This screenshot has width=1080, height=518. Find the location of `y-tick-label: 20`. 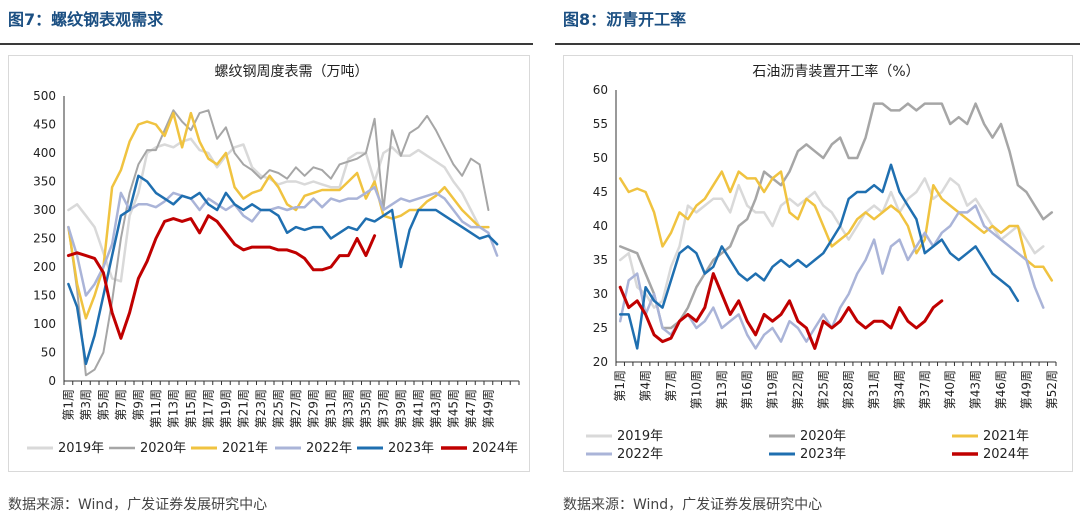

y-tick-label: 20 is located at coordinates (600, 362).